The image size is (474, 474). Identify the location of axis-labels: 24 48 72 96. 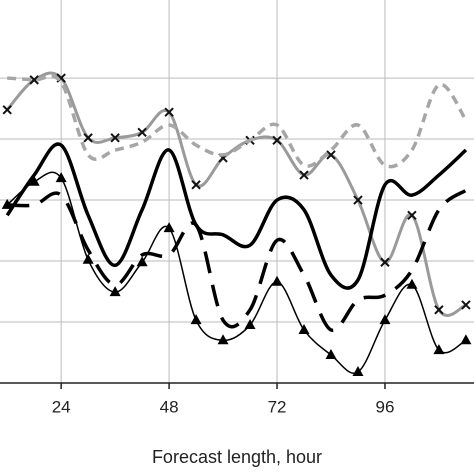
(223, 399).